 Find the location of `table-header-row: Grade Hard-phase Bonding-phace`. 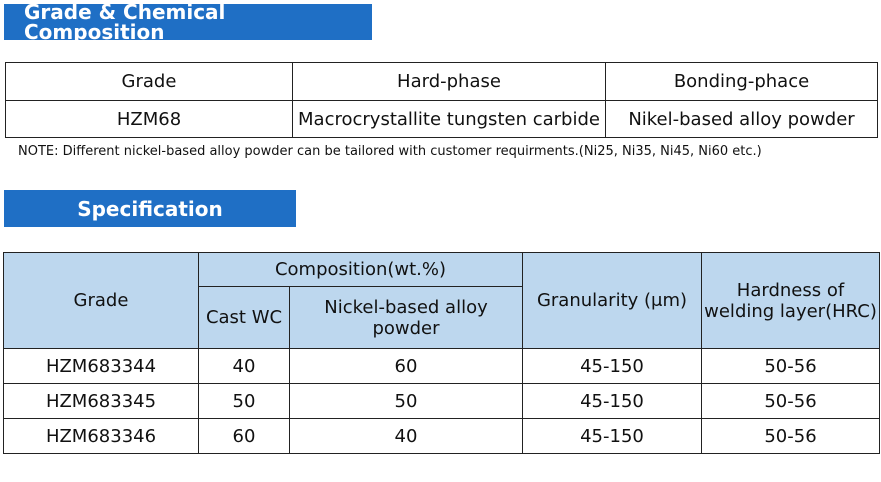

table-header-row: Grade Hard-phase Bonding-phace is located at coordinates (441, 81).